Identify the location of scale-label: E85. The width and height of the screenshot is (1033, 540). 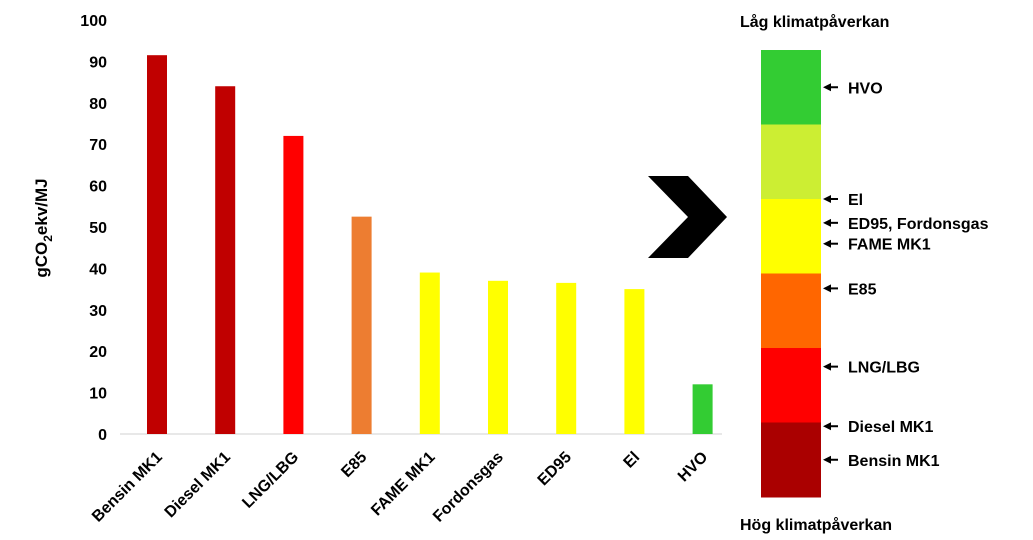
(850, 289).